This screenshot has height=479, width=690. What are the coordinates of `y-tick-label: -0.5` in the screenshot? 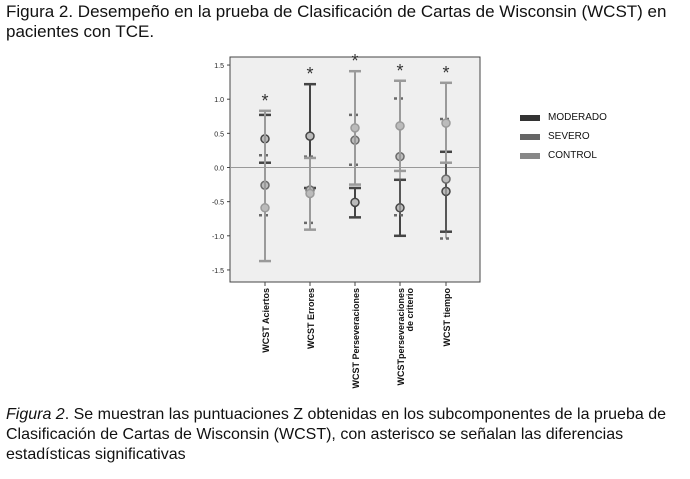 It's located at (218, 203).